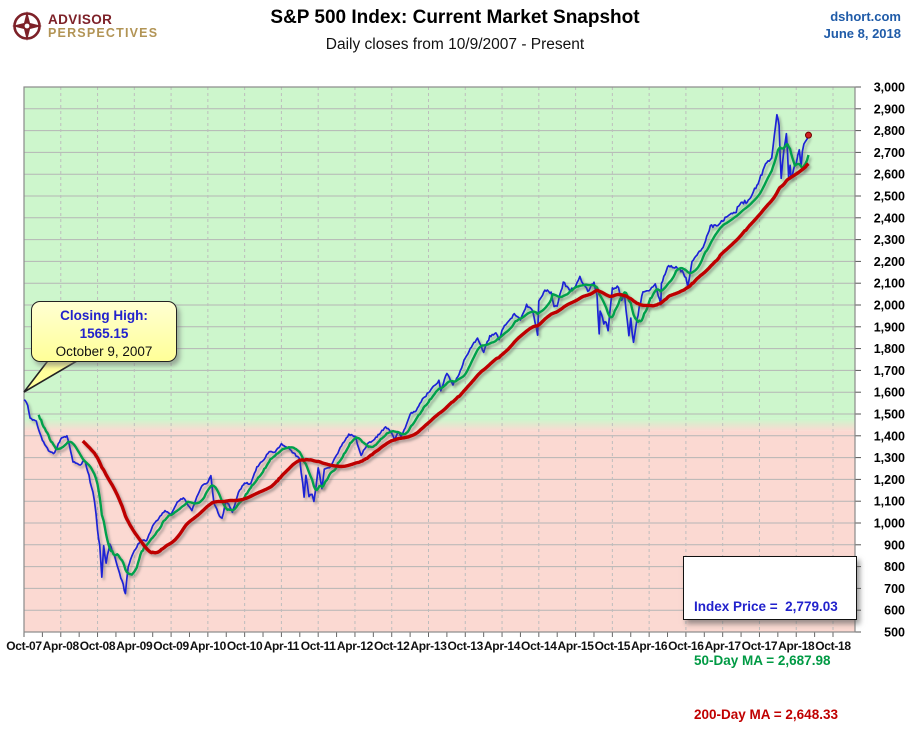 The image size is (910, 742). I want to click on y-axis-label: 1,400, so click(889, 436).